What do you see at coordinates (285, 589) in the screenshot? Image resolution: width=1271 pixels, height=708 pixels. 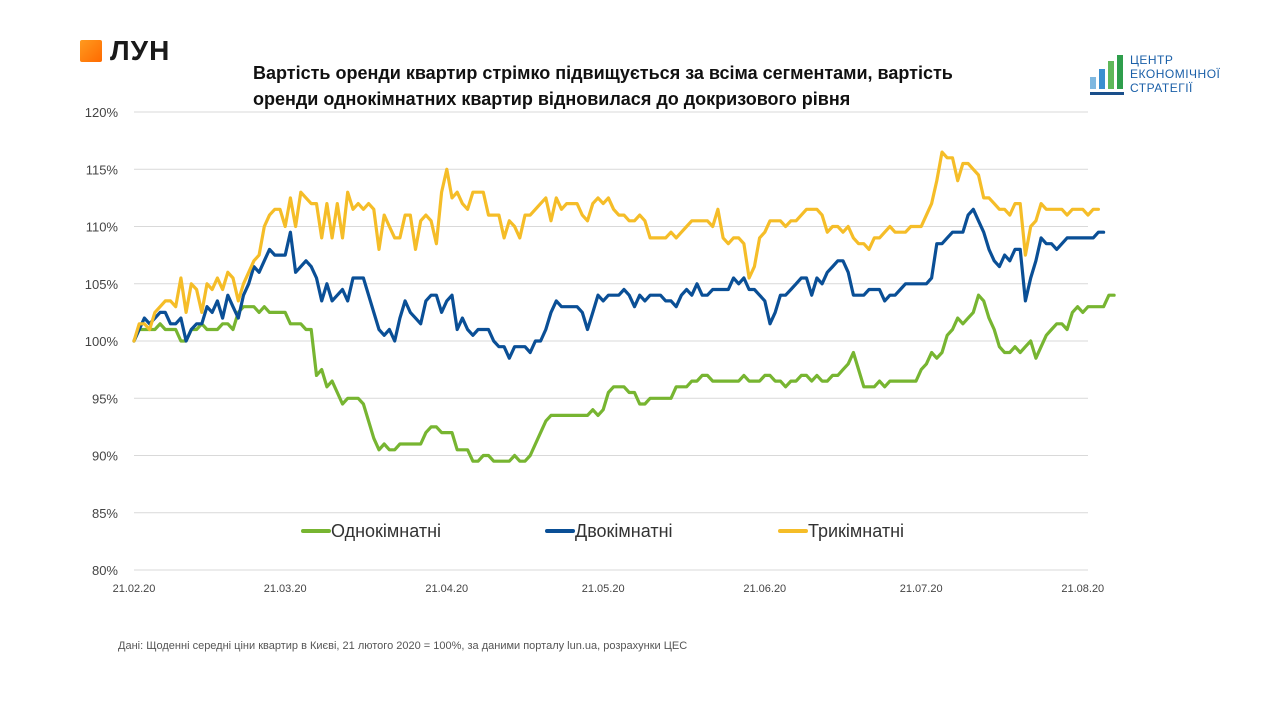 I see `x-tick-label: 21.03.20` at bounding box center [285, 589].